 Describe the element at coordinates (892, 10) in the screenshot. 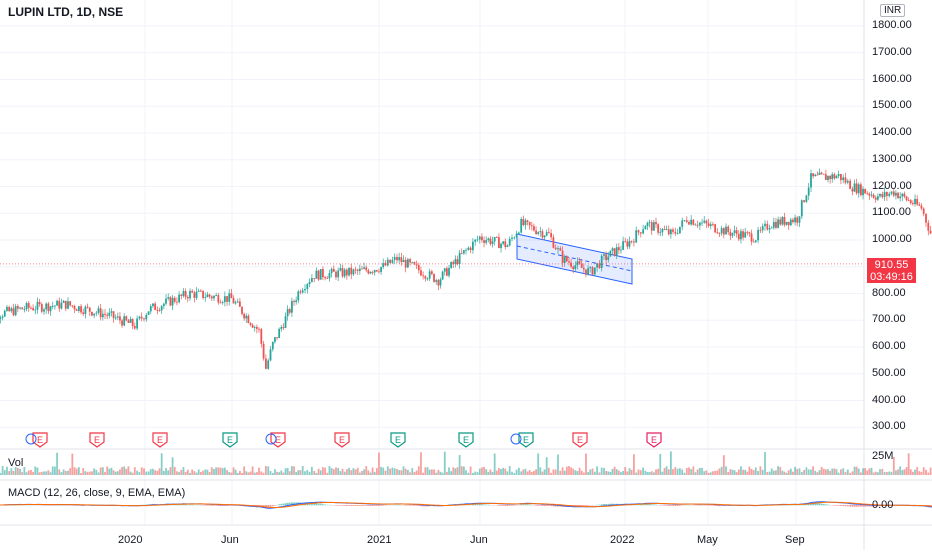

I see `currency-badge: INR` at that location.